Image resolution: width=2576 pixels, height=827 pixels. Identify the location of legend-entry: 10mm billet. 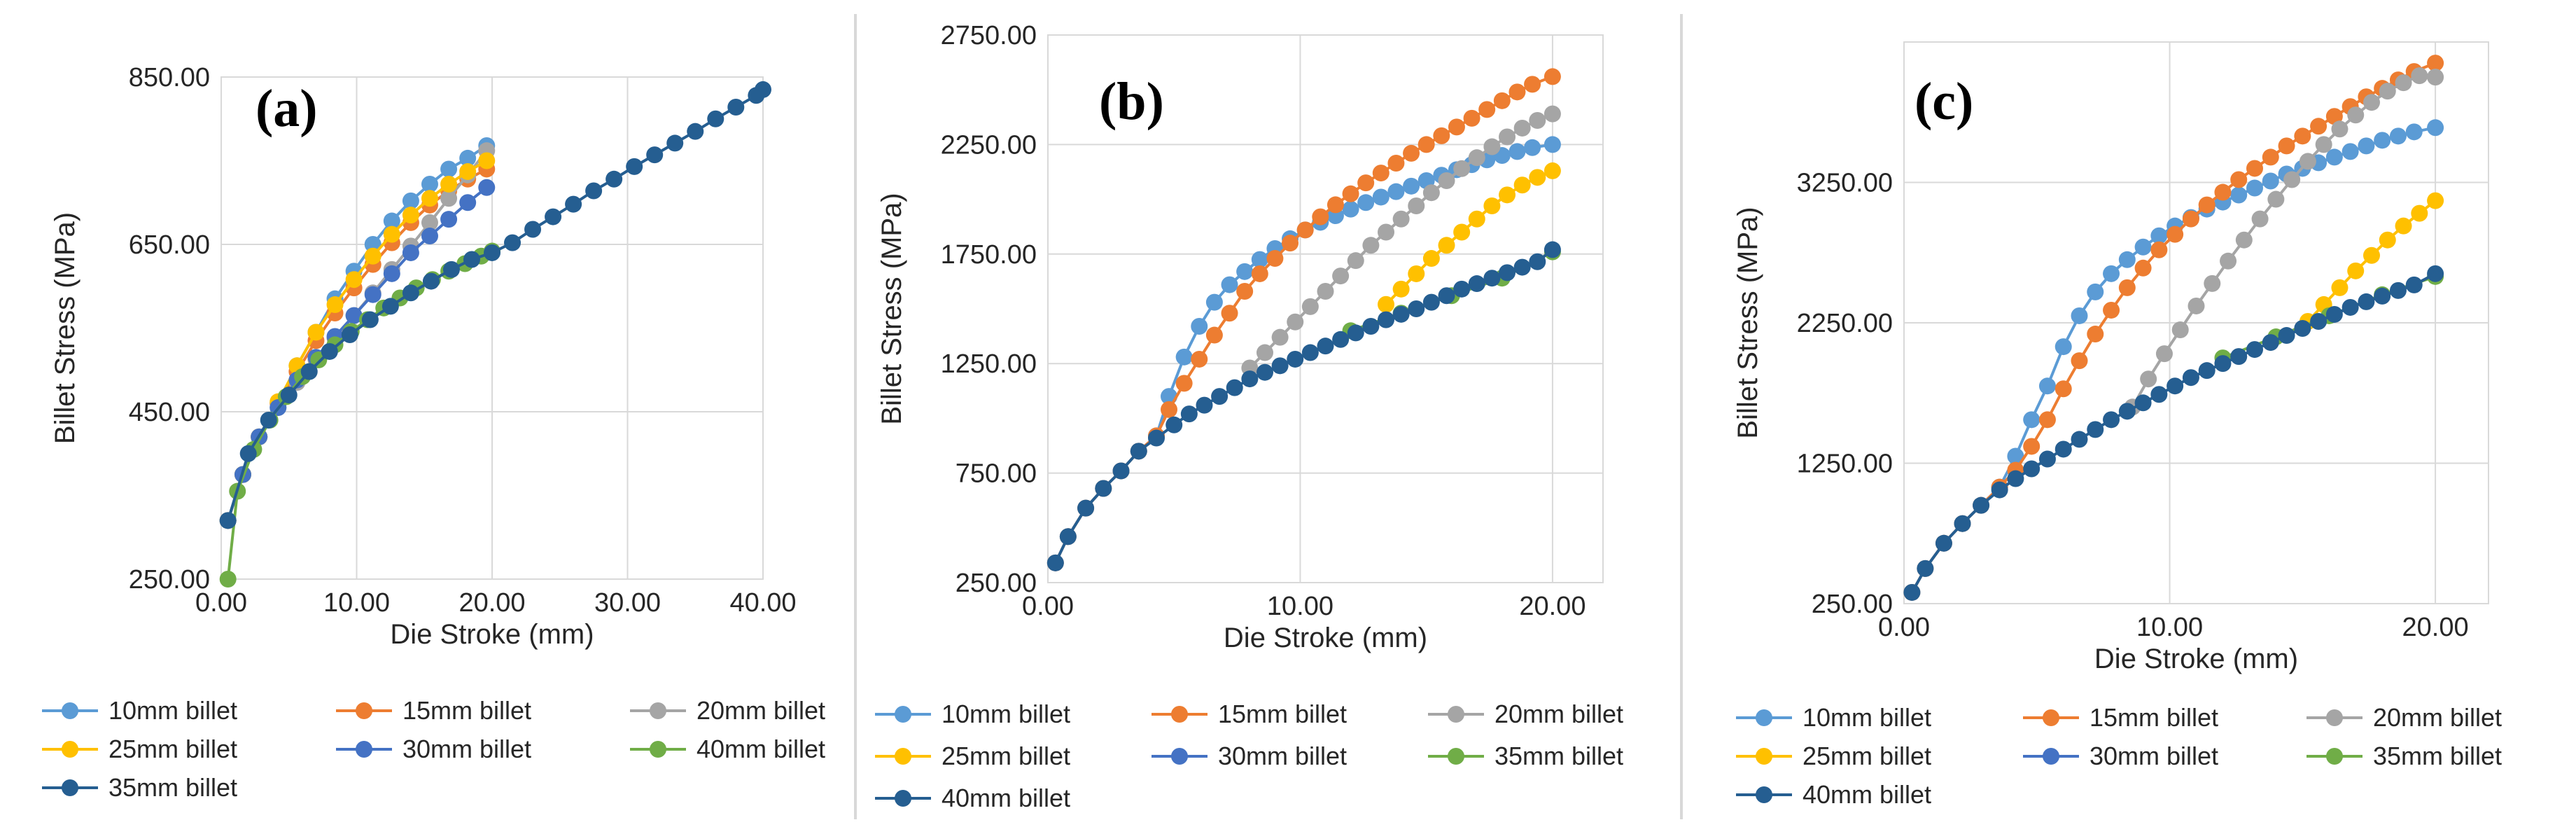
(1005, 714).